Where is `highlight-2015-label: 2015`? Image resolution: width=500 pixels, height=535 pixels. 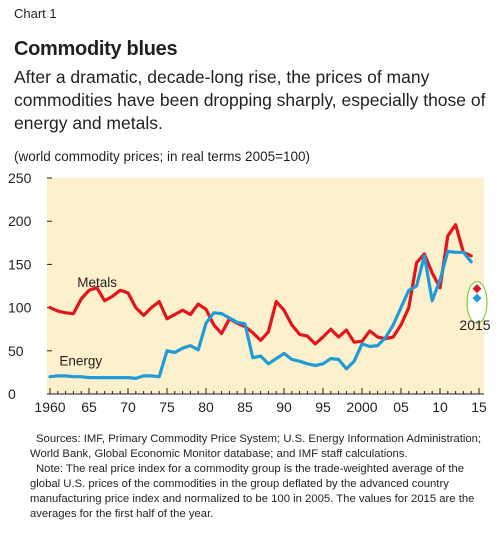 highlight-2015-label: 2015 is located at coordinates (474, 325).